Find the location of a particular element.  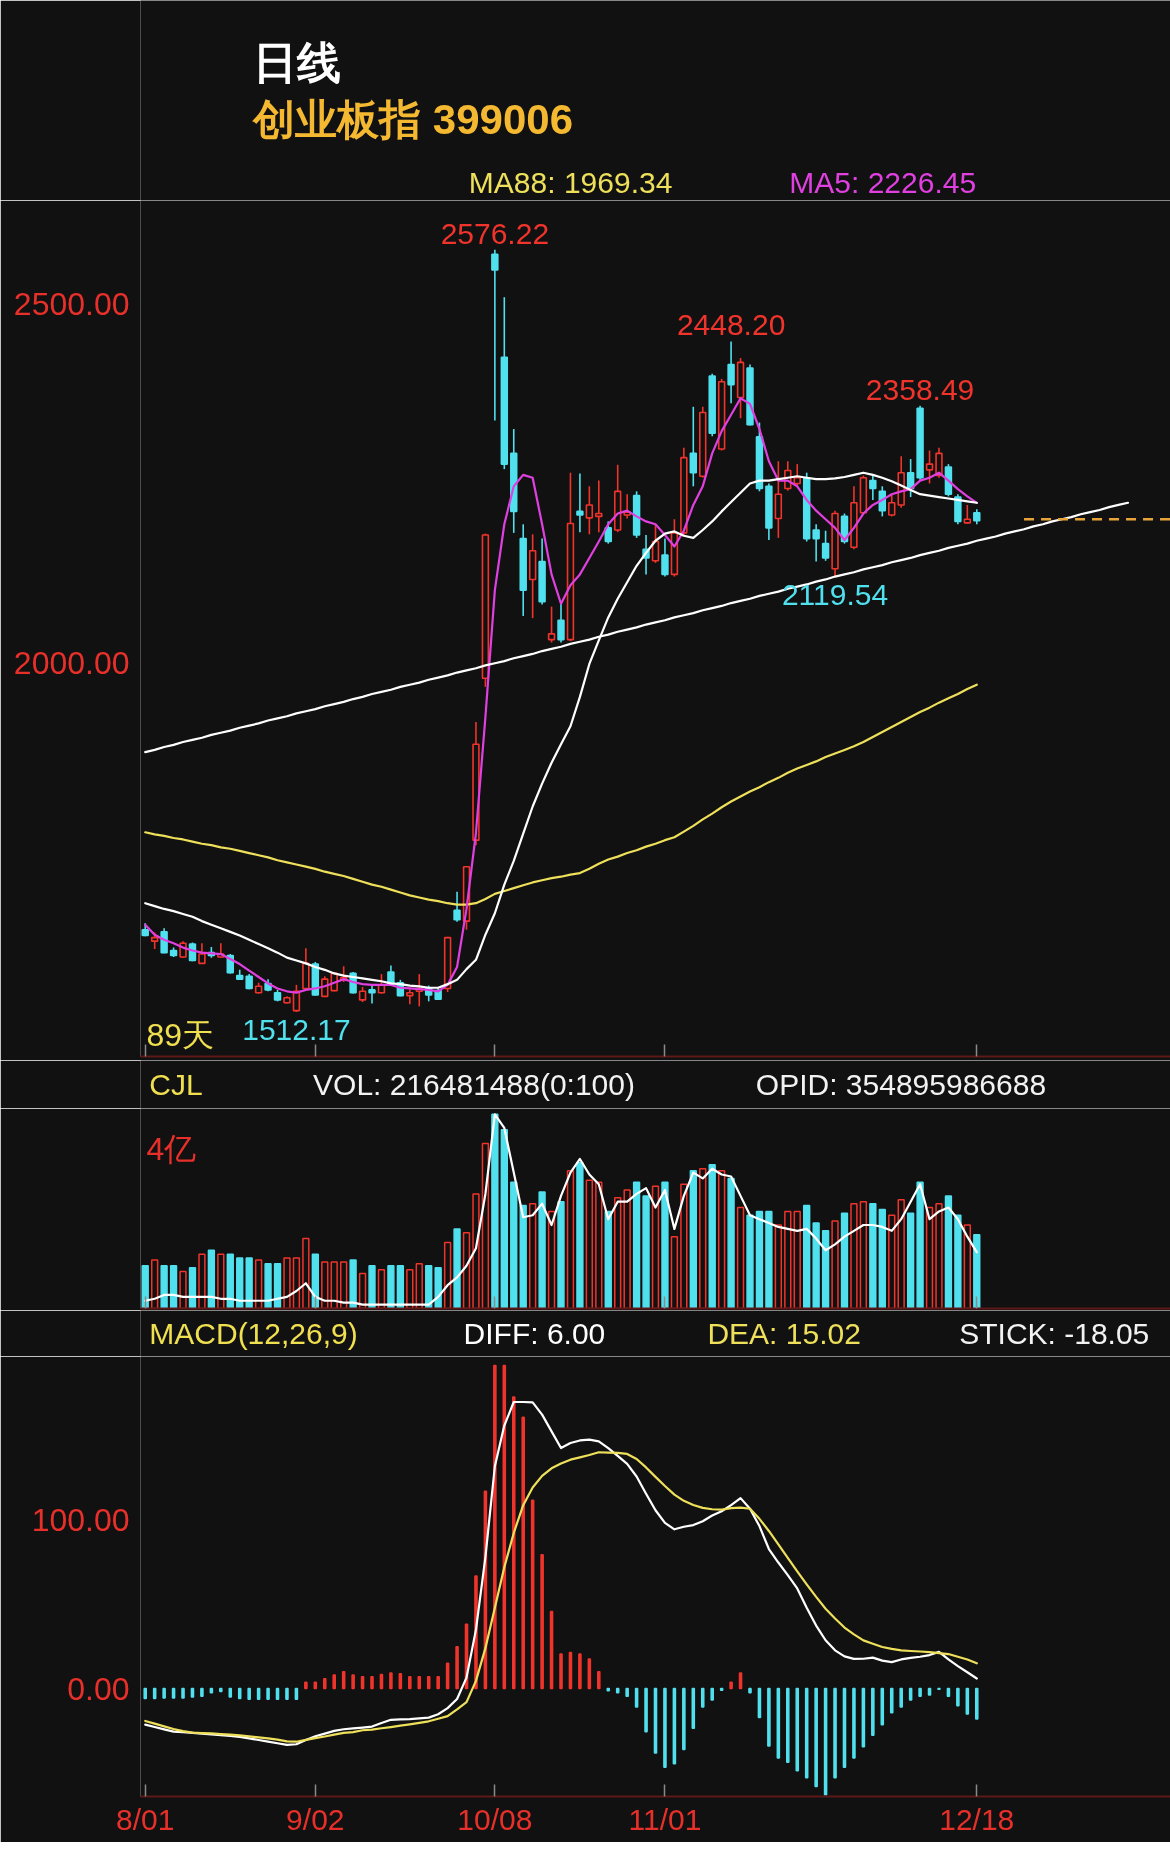

x-tick-label: 11/01 is located at coordinates (665, 1819).